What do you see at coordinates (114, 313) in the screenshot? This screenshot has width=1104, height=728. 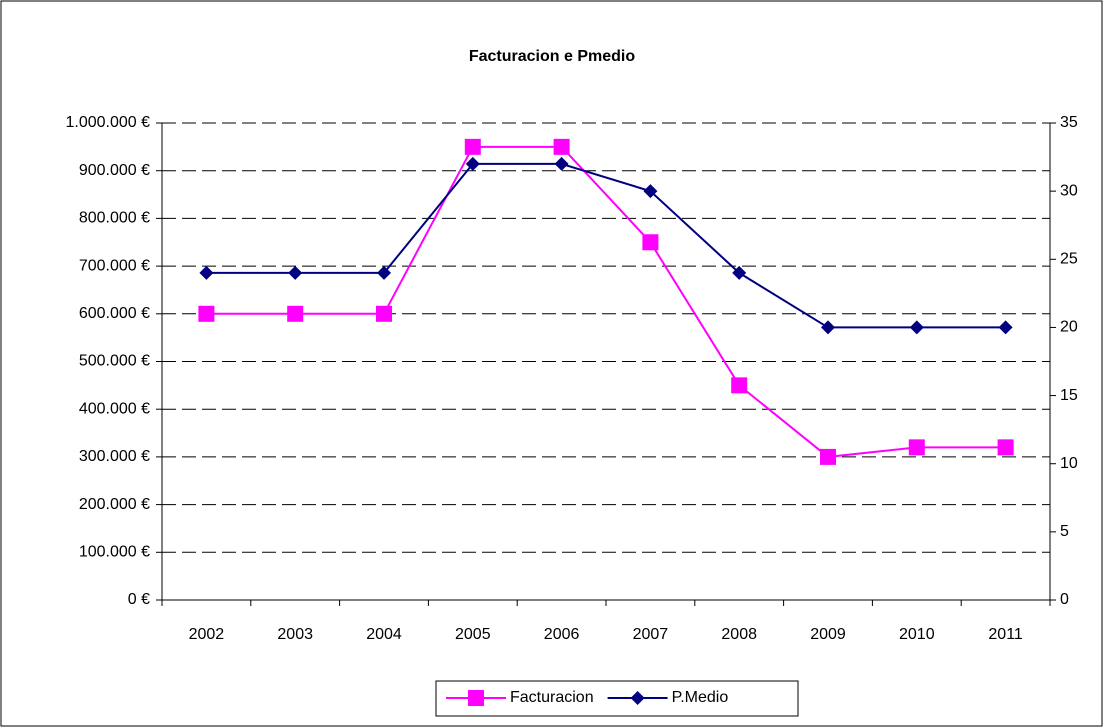 I see `y-tick-label: 600.000 €` at bounding box center [114, 313].